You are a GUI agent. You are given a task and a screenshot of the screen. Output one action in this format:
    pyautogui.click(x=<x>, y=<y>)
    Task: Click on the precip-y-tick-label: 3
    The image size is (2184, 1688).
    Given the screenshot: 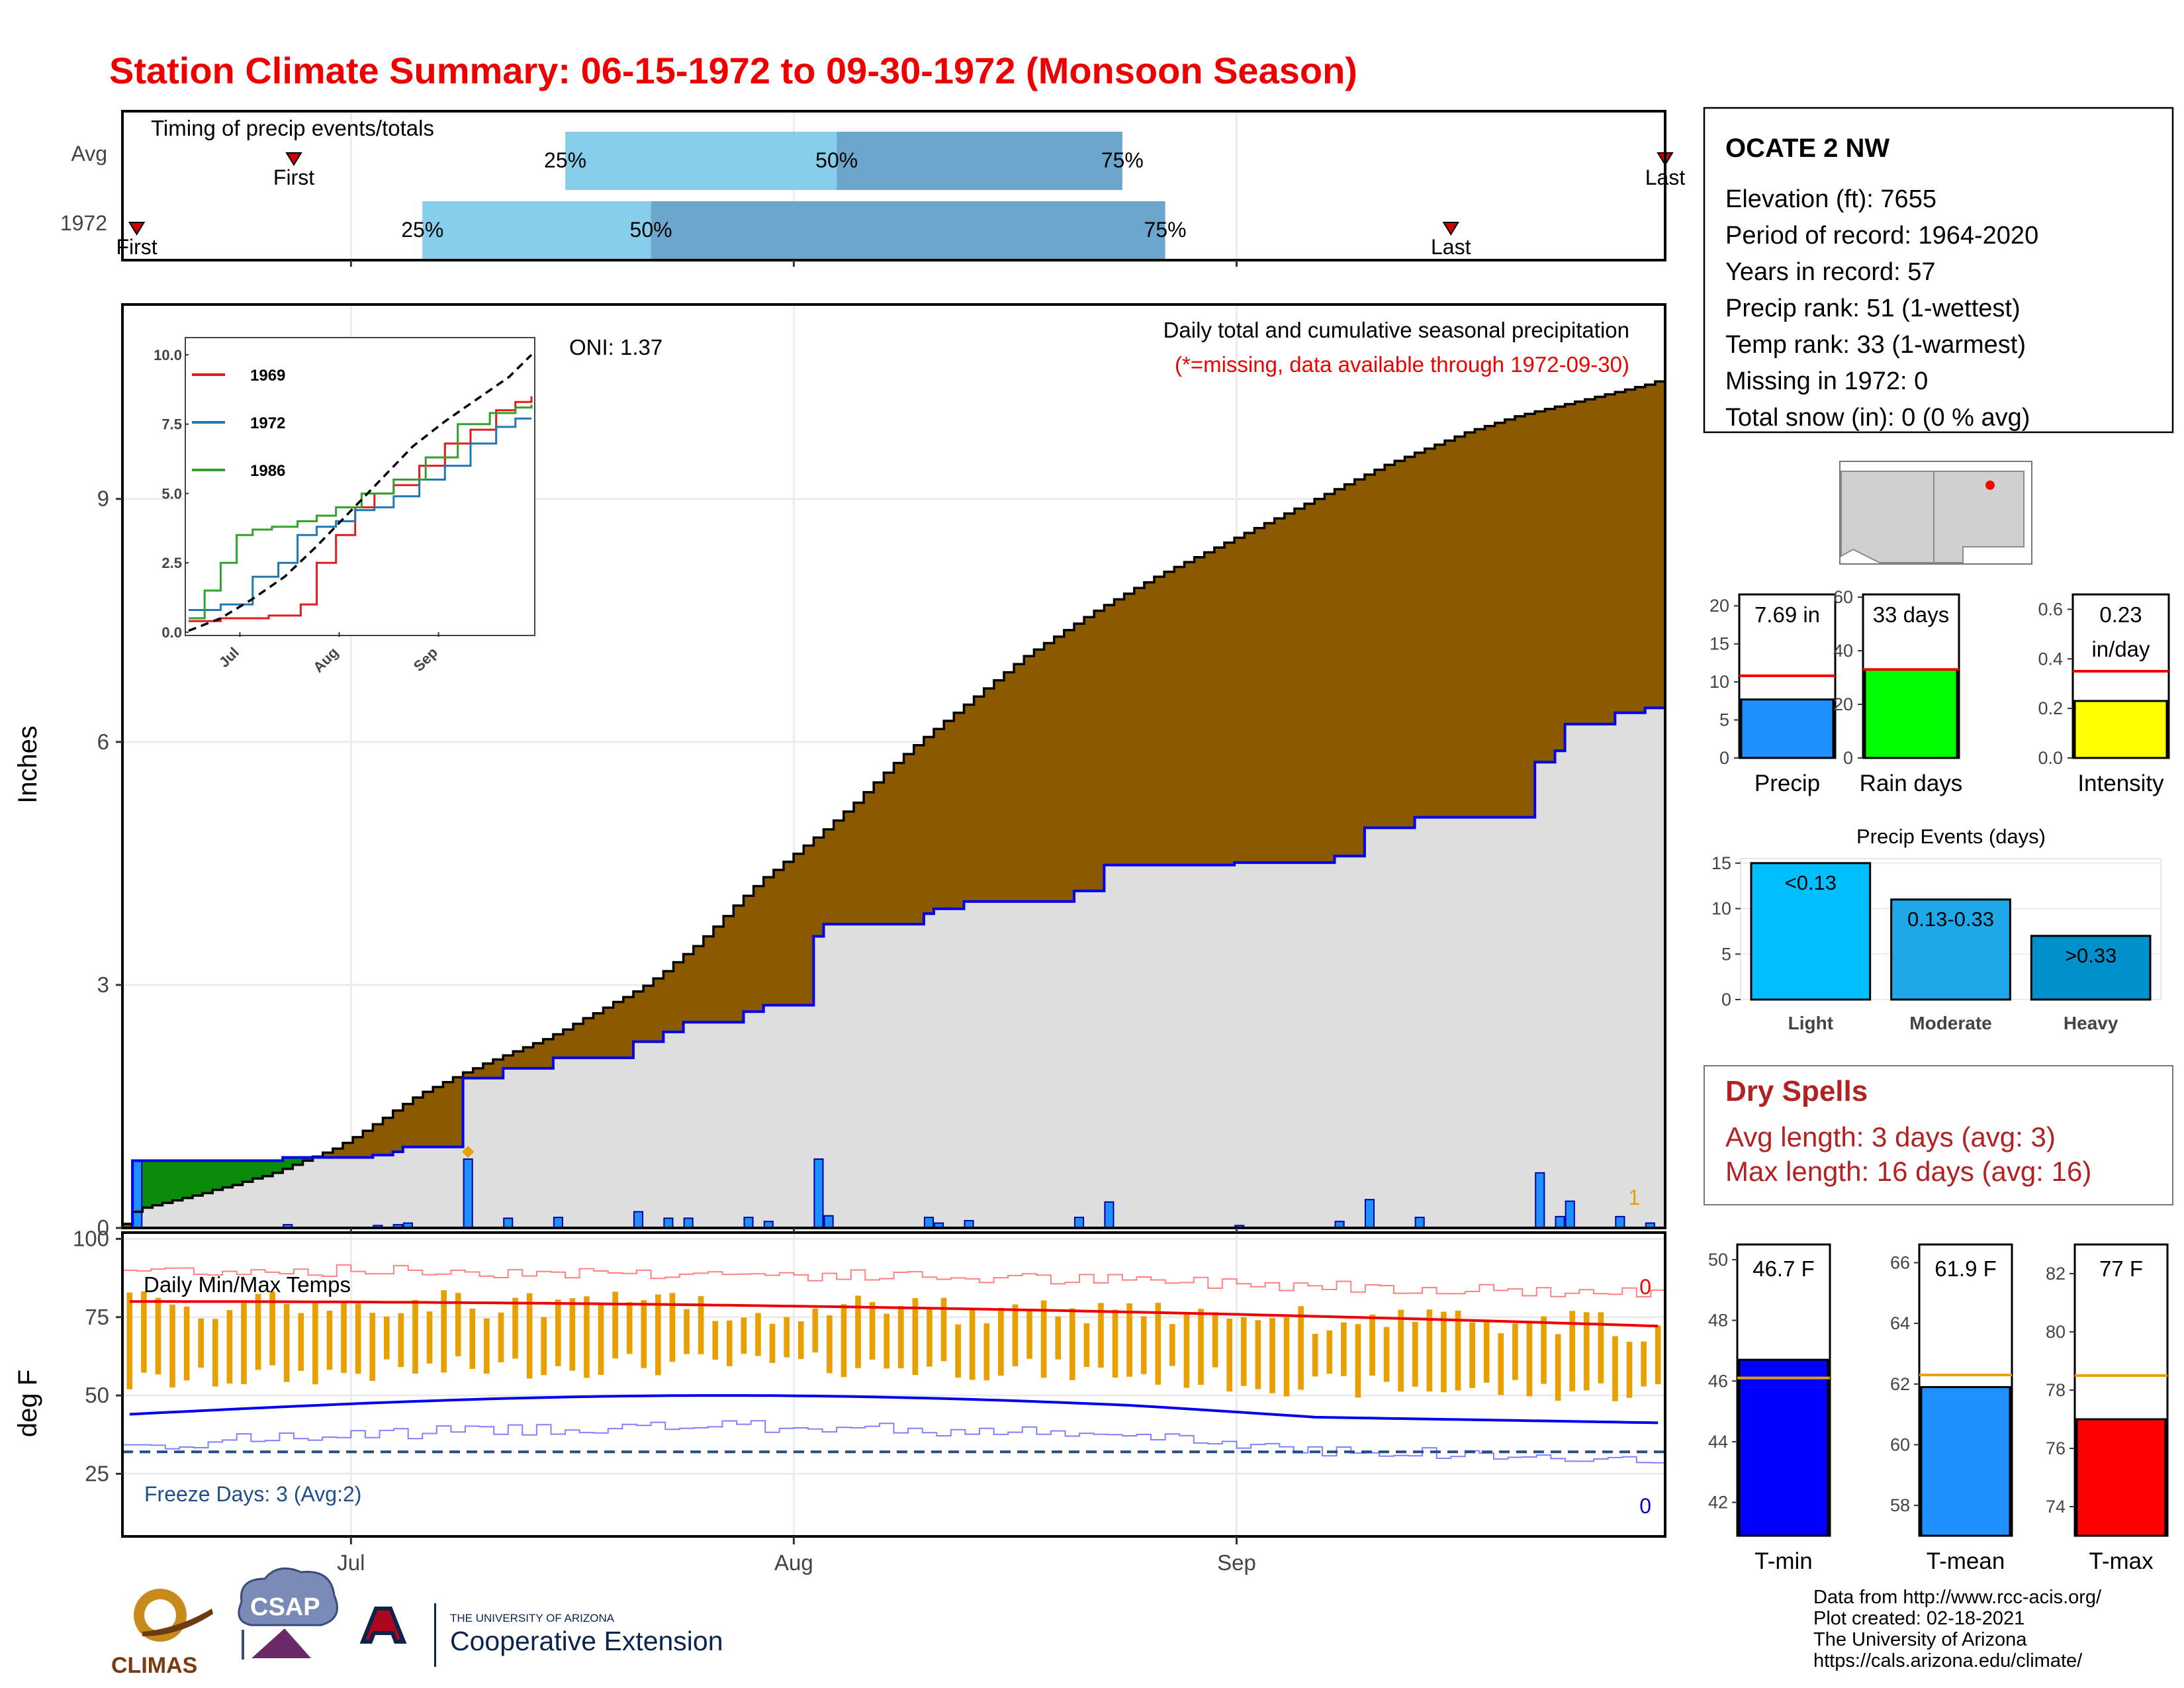 What is the action you would take?
    pyautogui.click(x=103, y=984)
    